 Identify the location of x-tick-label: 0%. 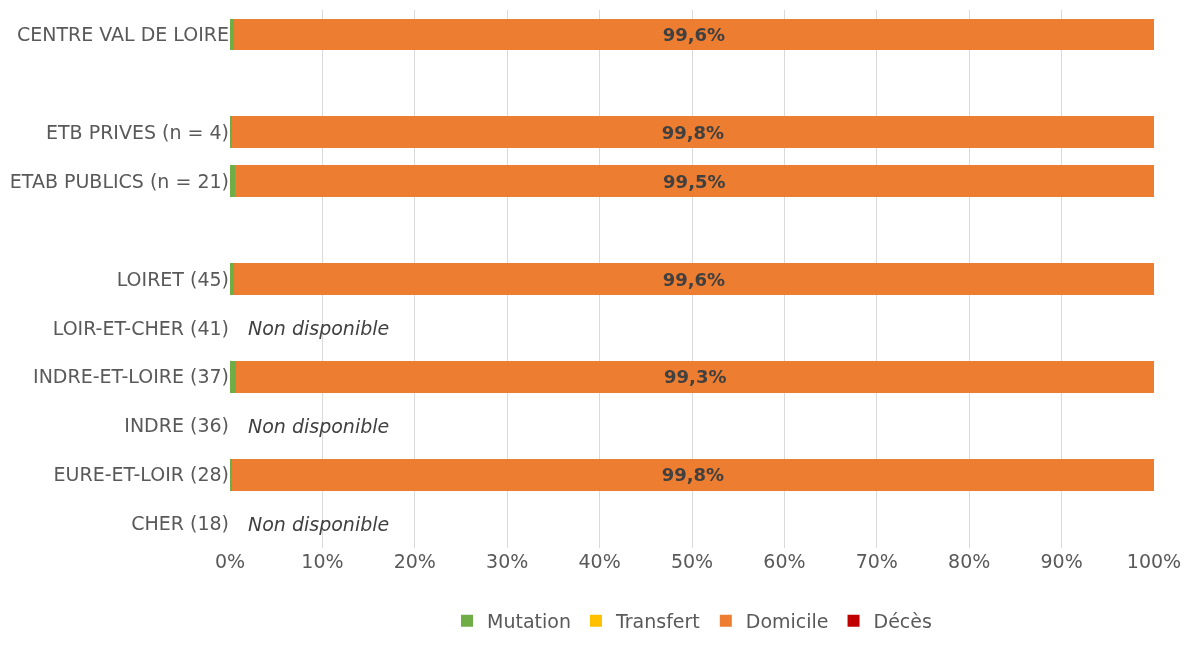
(230, 561).